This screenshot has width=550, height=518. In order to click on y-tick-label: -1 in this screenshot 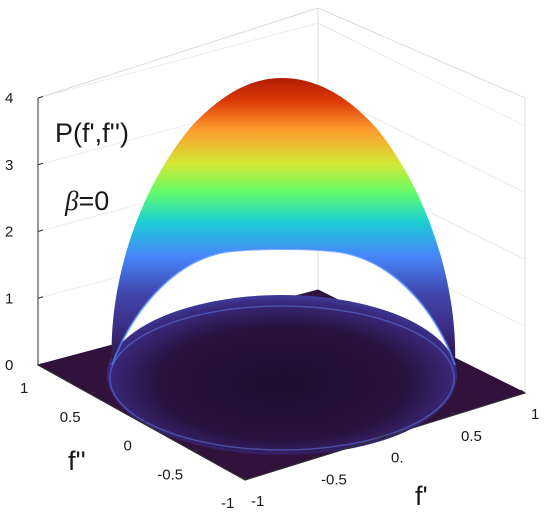, I will do `click(227, 503)`.